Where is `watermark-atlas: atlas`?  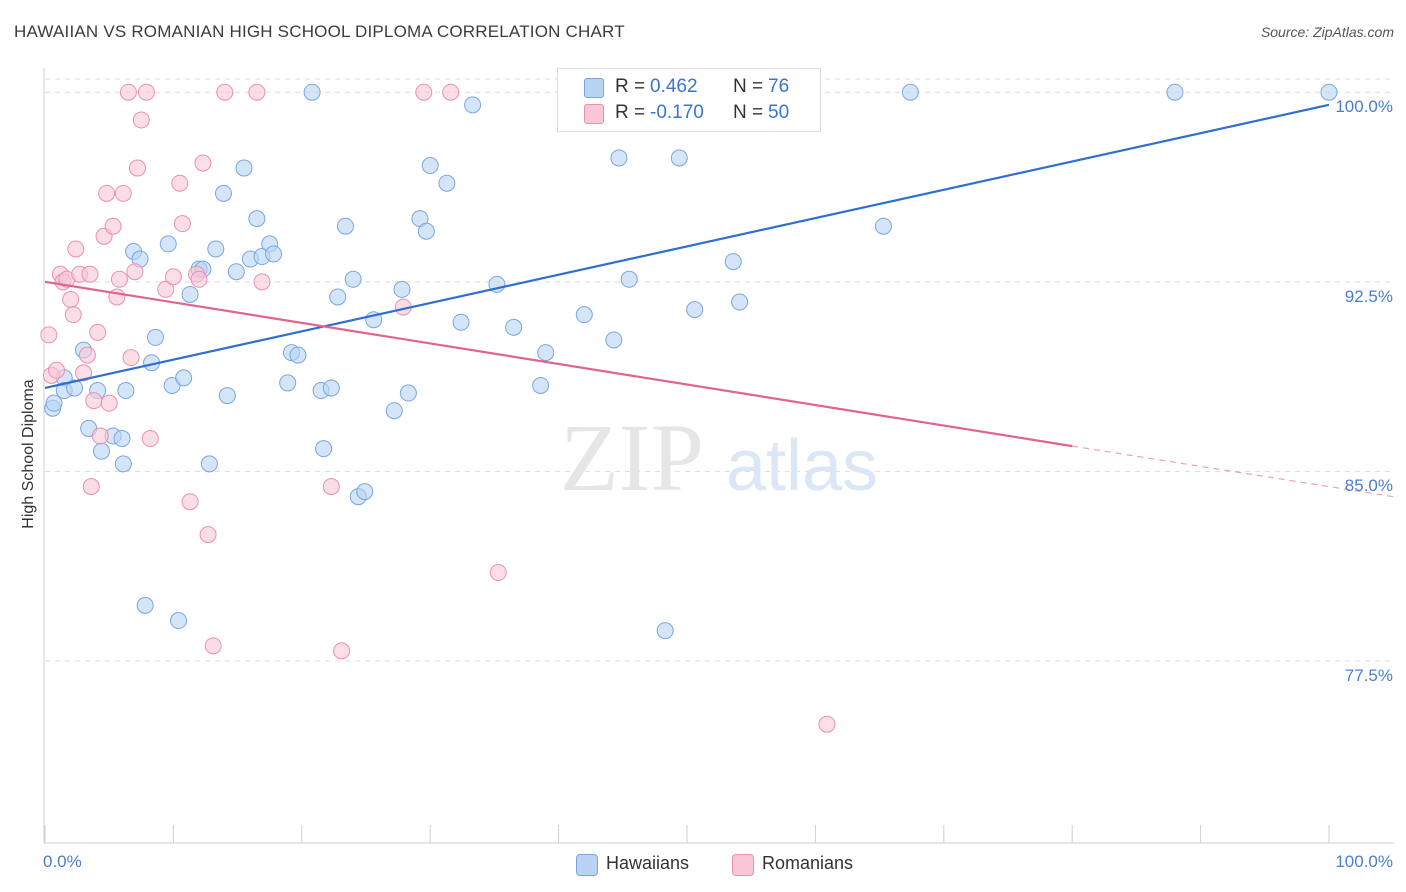 watermark-atlas: atlas is located at coordinates (802, 466).